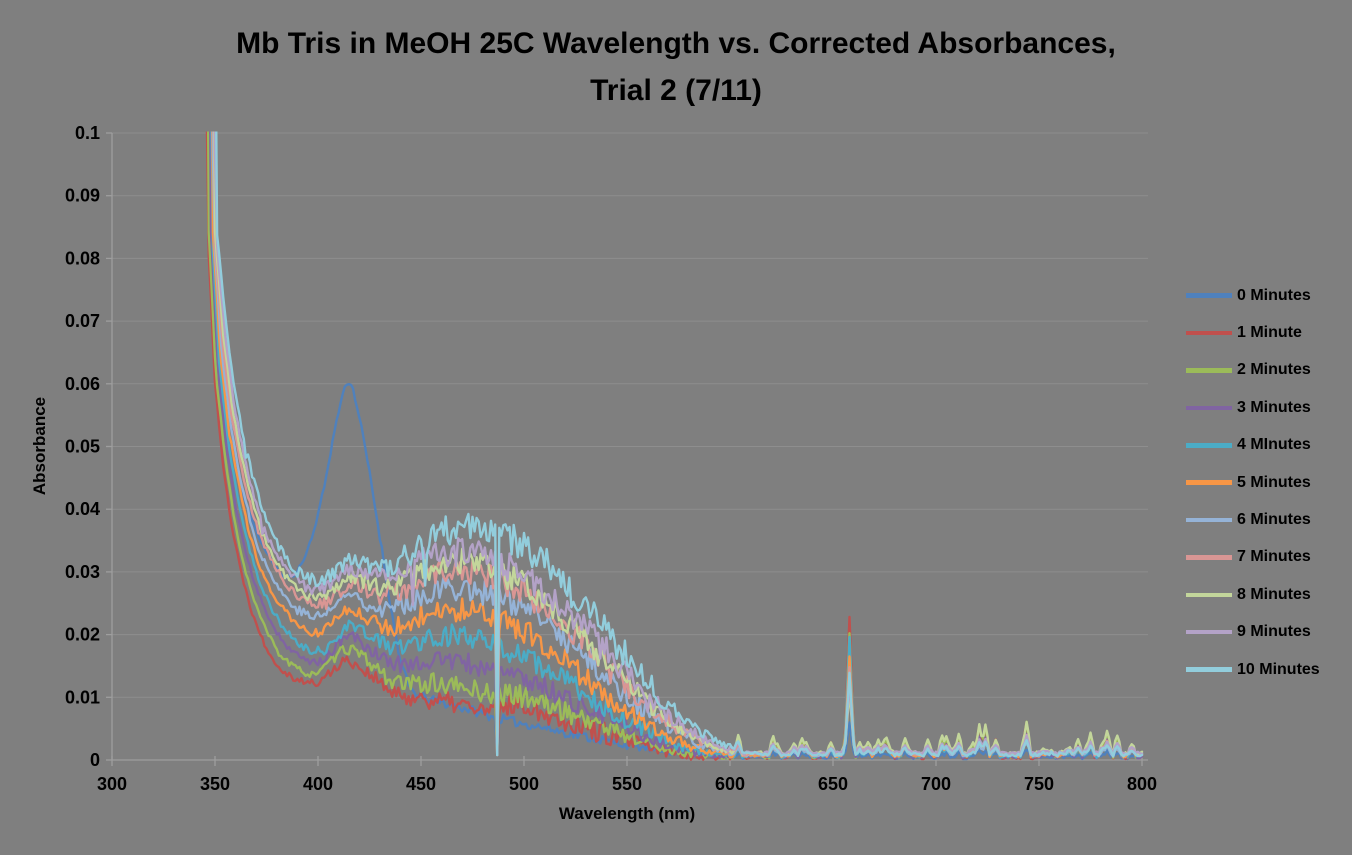 The width and height of the screenshot is (1352, 855). What do you see at coordinates (82, 258) in the screenshot?
I see `y-tick-label: 0.08` at bounding box center [82, 258].